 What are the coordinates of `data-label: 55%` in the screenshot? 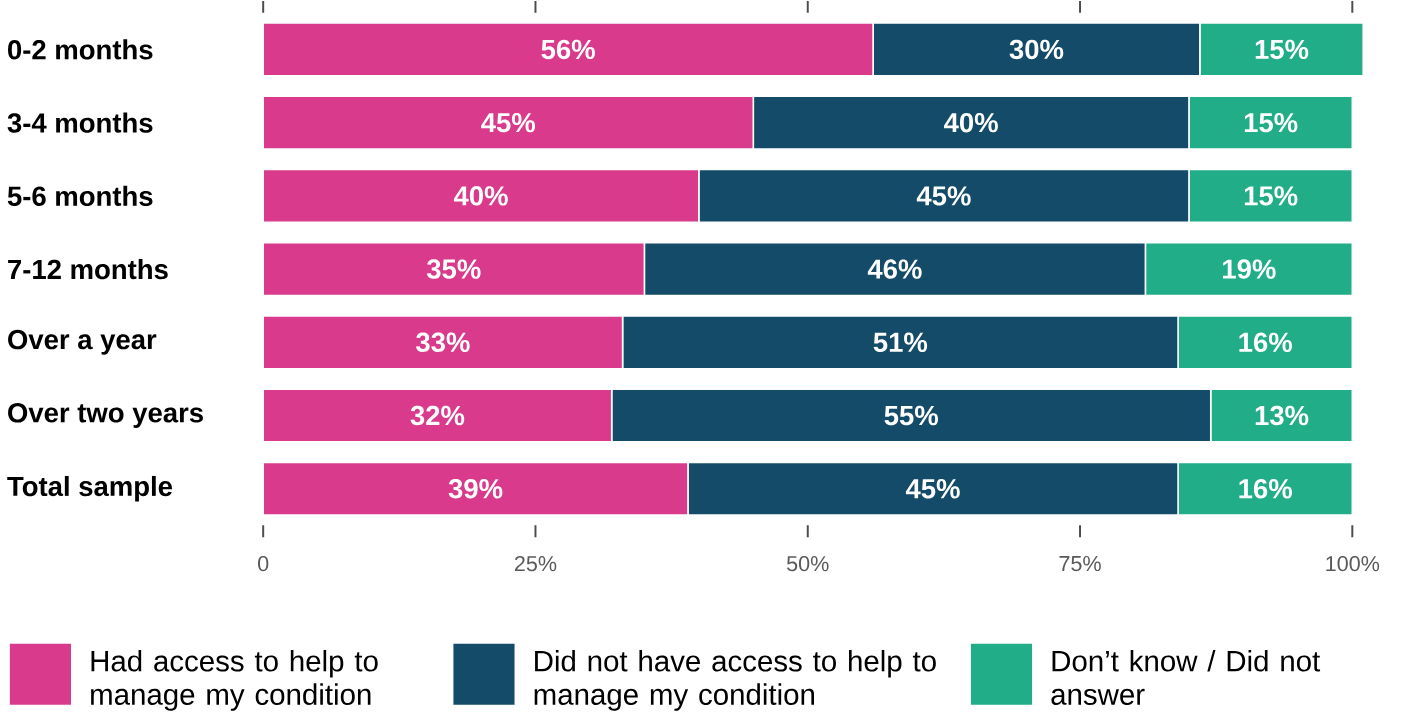 It's located at (911, 416).